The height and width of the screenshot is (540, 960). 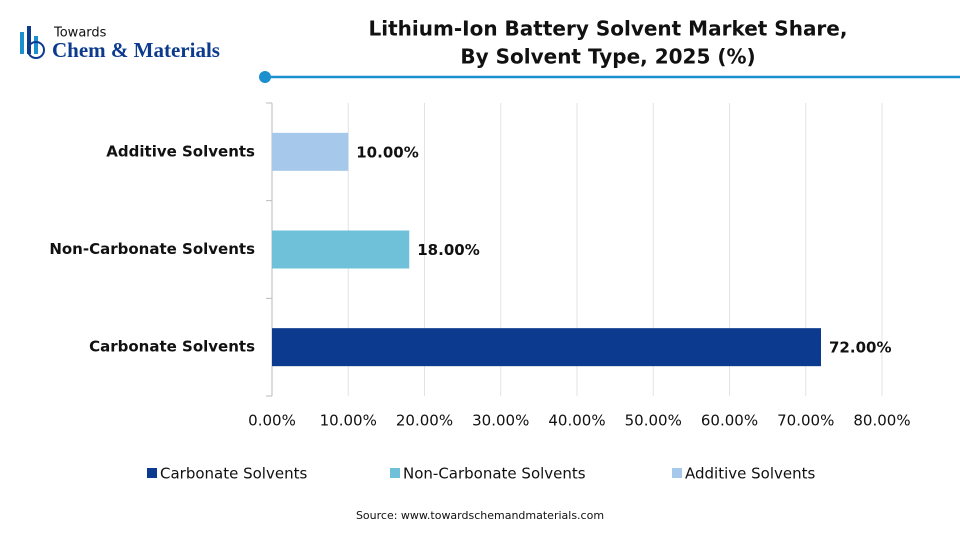 I want to click on x-tick-label: 60.00%, so click(x=729, y=421).